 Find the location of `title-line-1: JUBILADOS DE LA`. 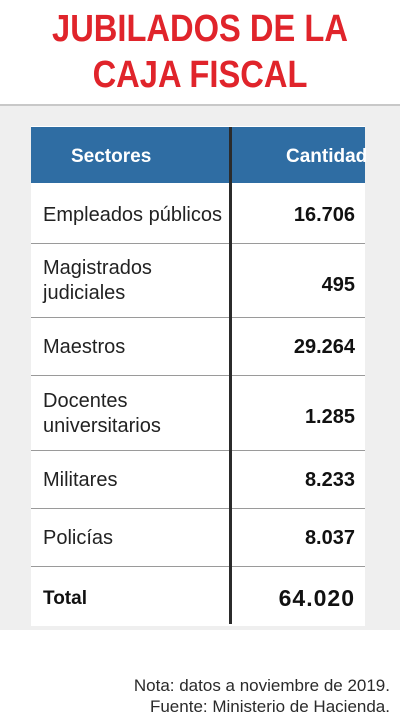

title-line-1: JUBILADOS DE LA is located at coordinates (200, 29).